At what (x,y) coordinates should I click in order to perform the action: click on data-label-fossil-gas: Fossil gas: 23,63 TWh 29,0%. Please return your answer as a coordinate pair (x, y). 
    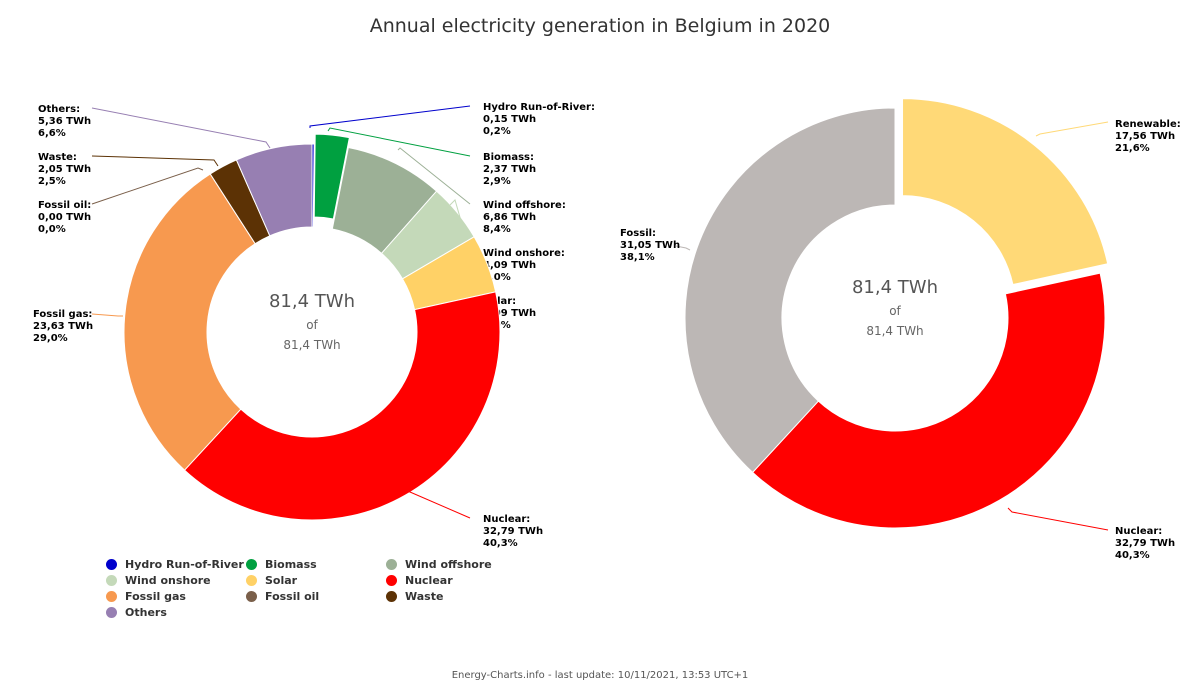
    Looking at the image, I should click on (63, 326).